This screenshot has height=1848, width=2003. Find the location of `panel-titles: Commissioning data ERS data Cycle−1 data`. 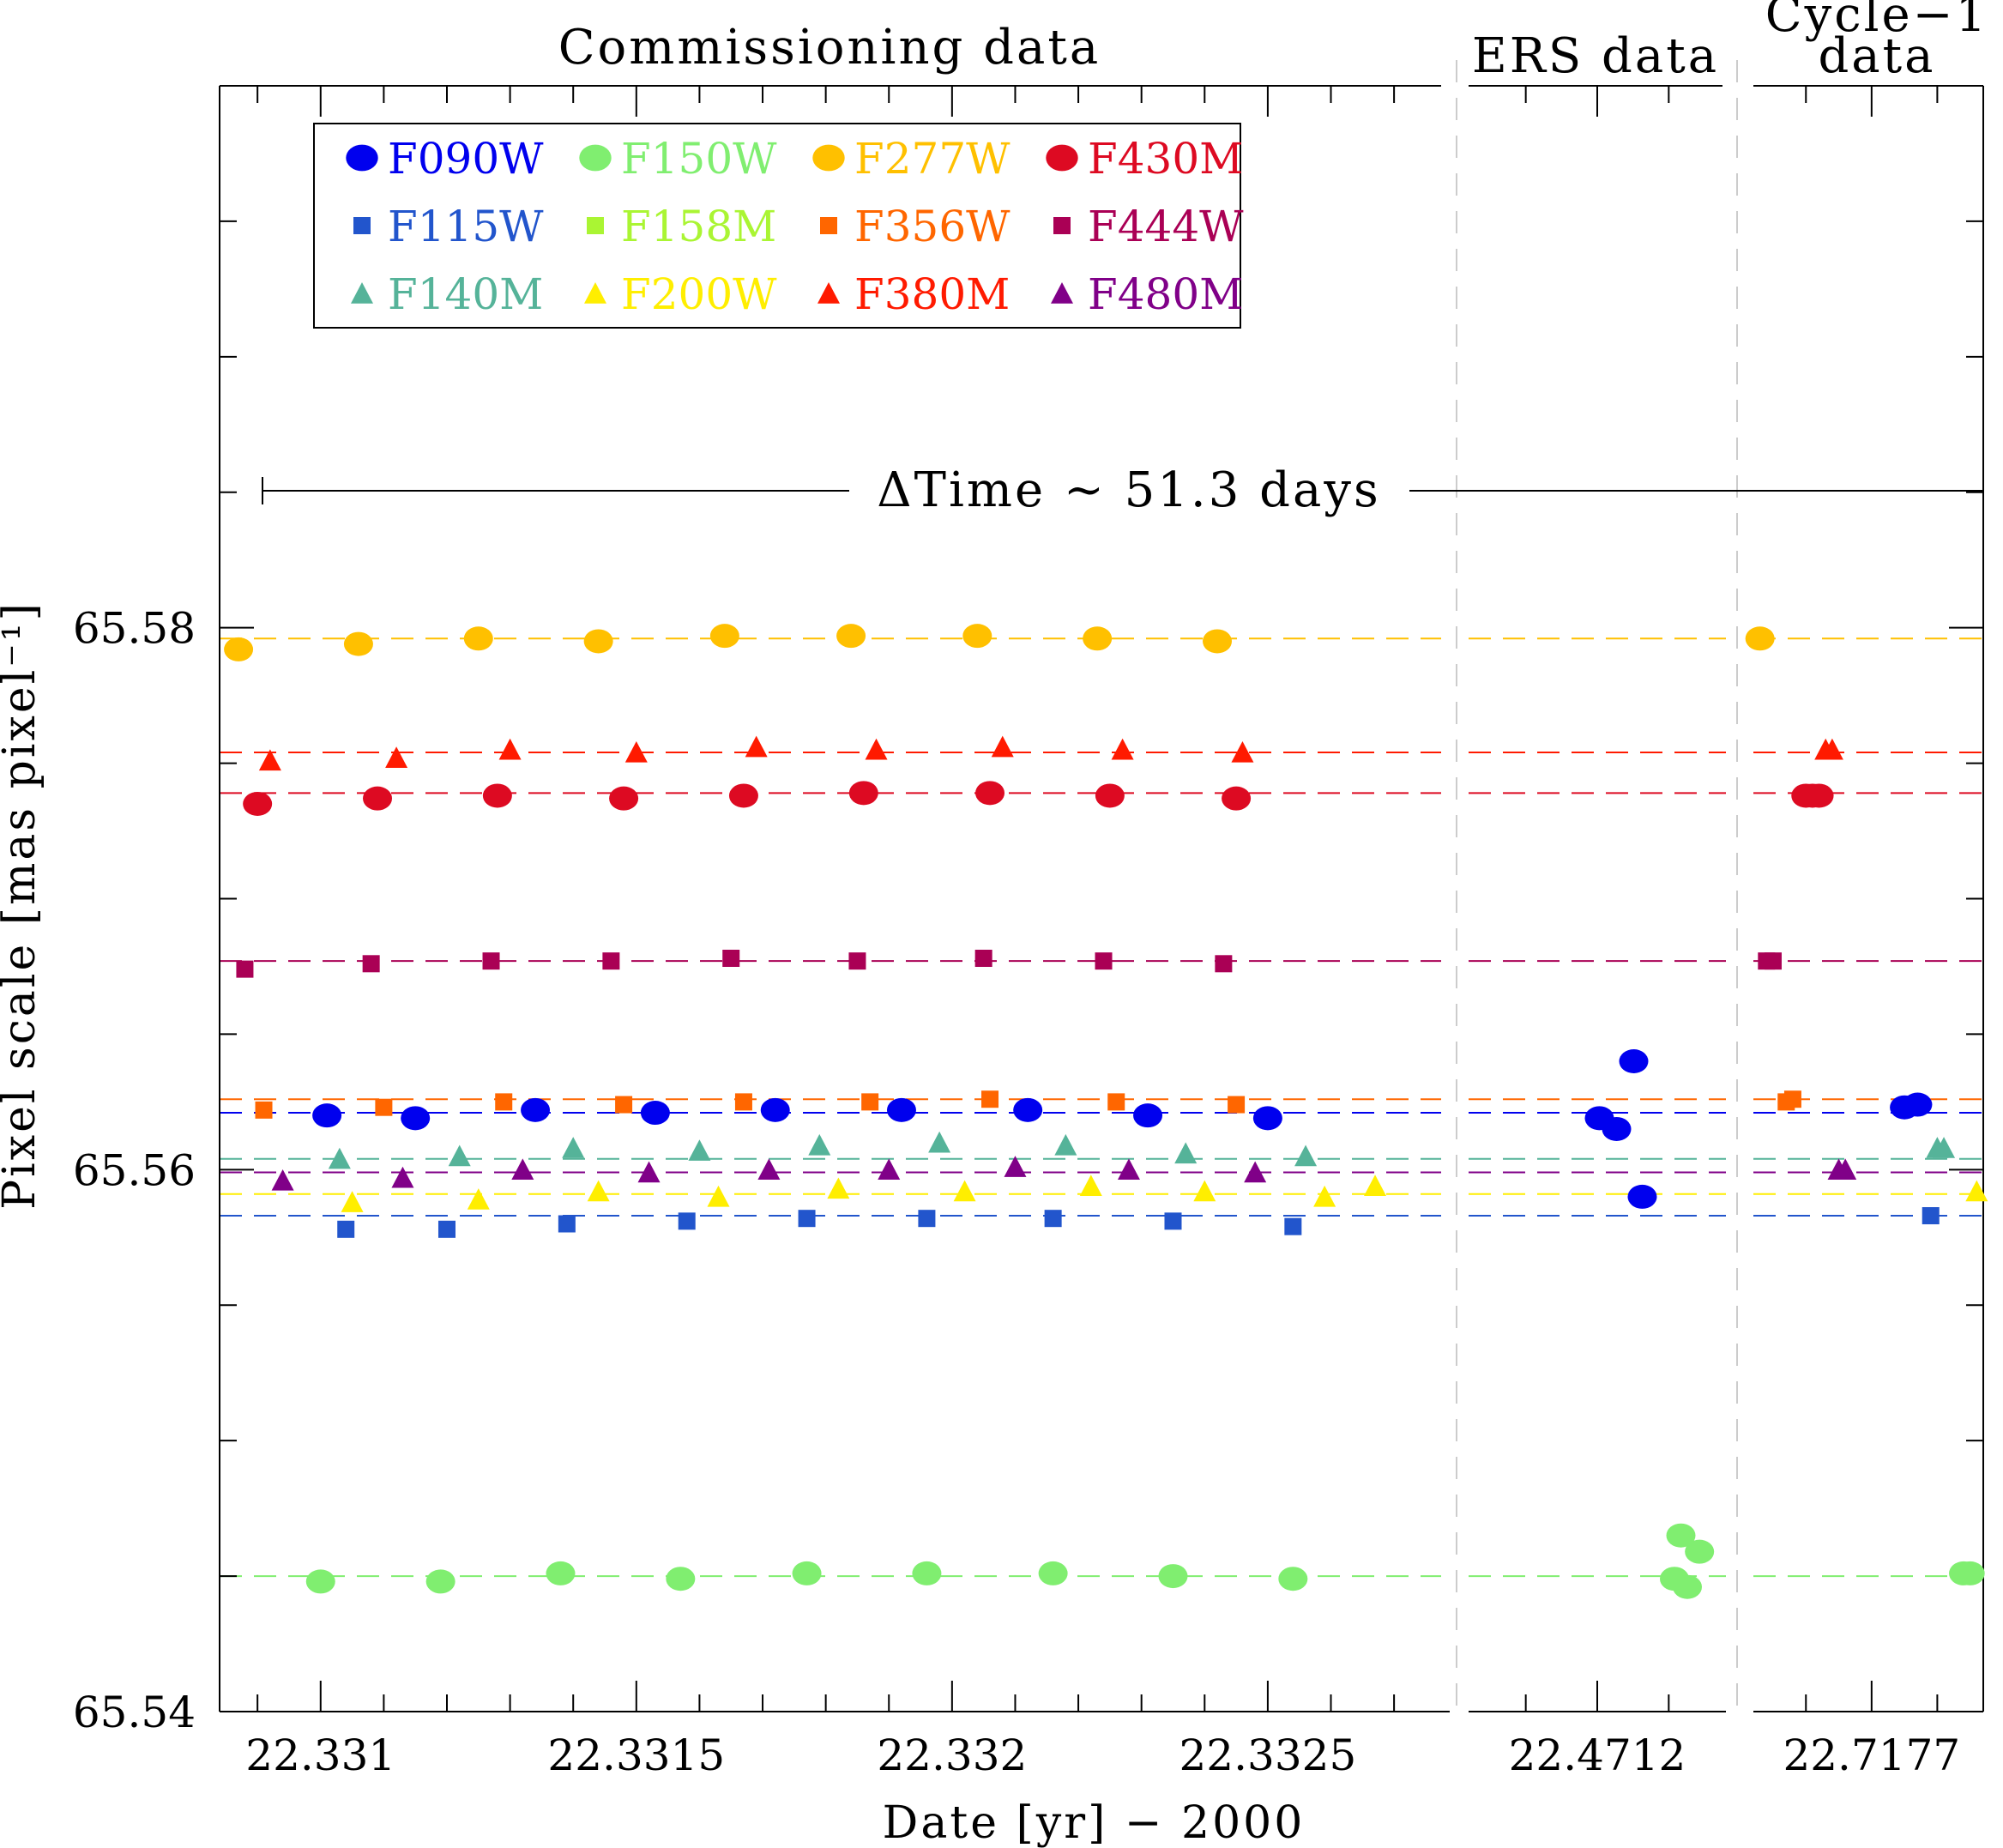

panel-titles: Commissioning data ERS data Cycle−1 data is located at coordinates (1272, 42).